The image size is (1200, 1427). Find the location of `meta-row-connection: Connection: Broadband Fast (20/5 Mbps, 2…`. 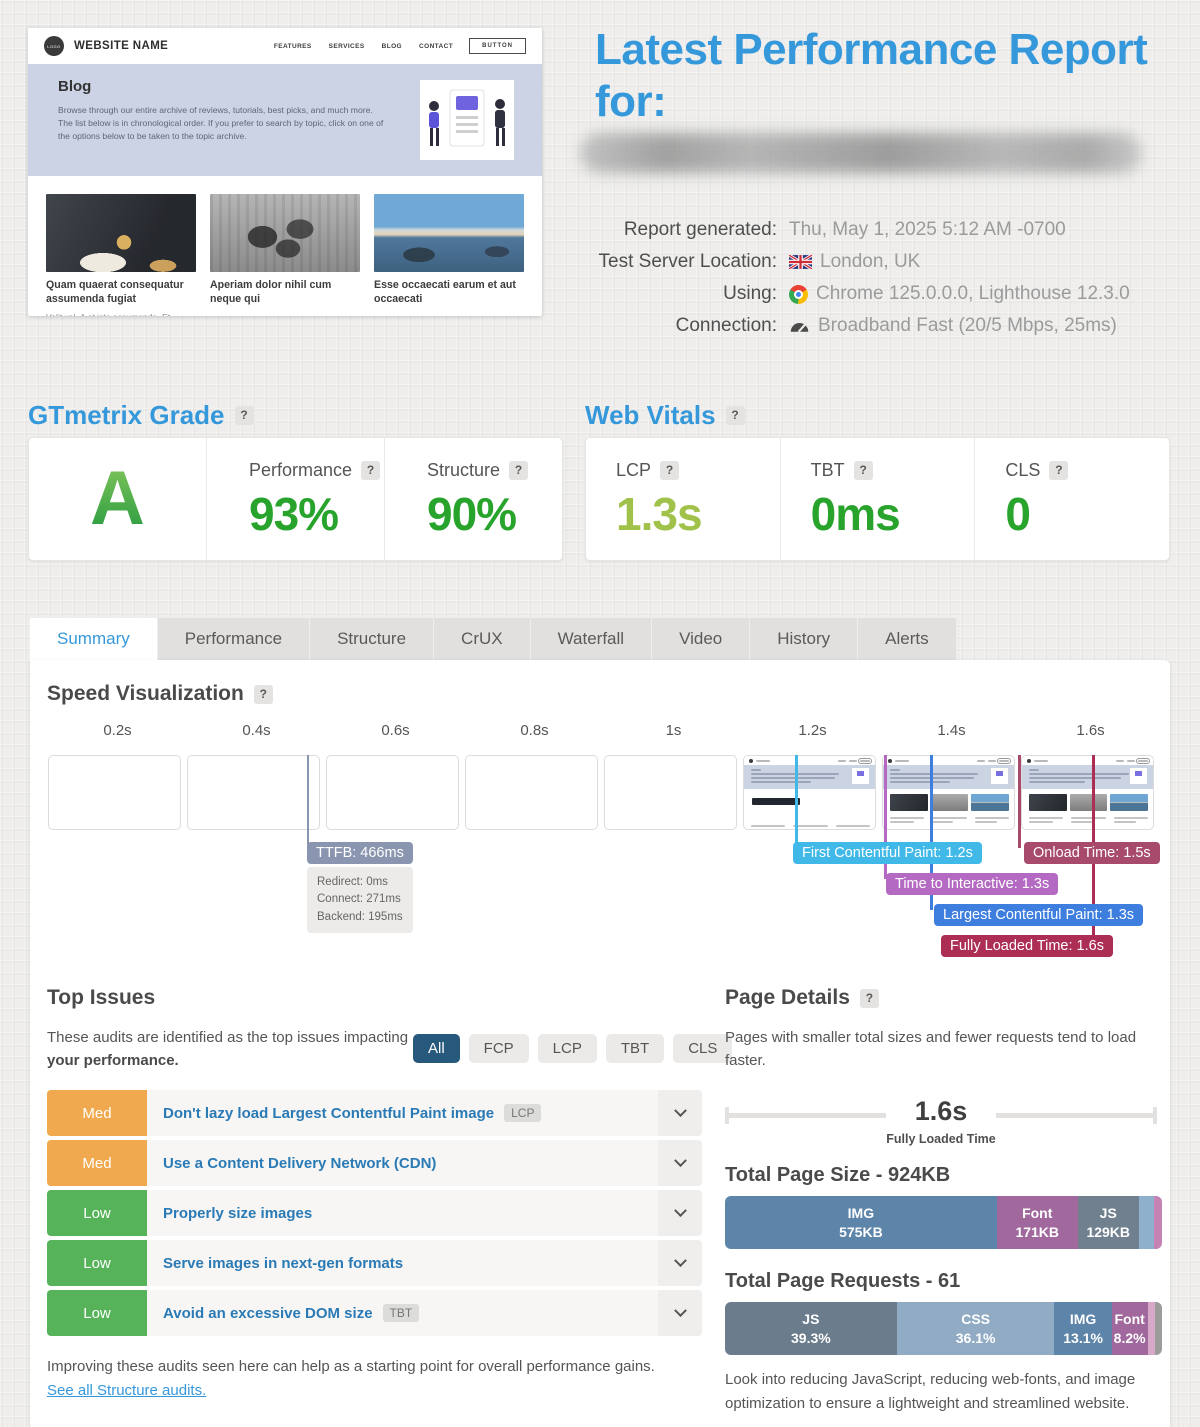

meta-row-connection: Connection: Broadband Fast (20/5 Mbps, 2… is located at coordinates (865, 326).